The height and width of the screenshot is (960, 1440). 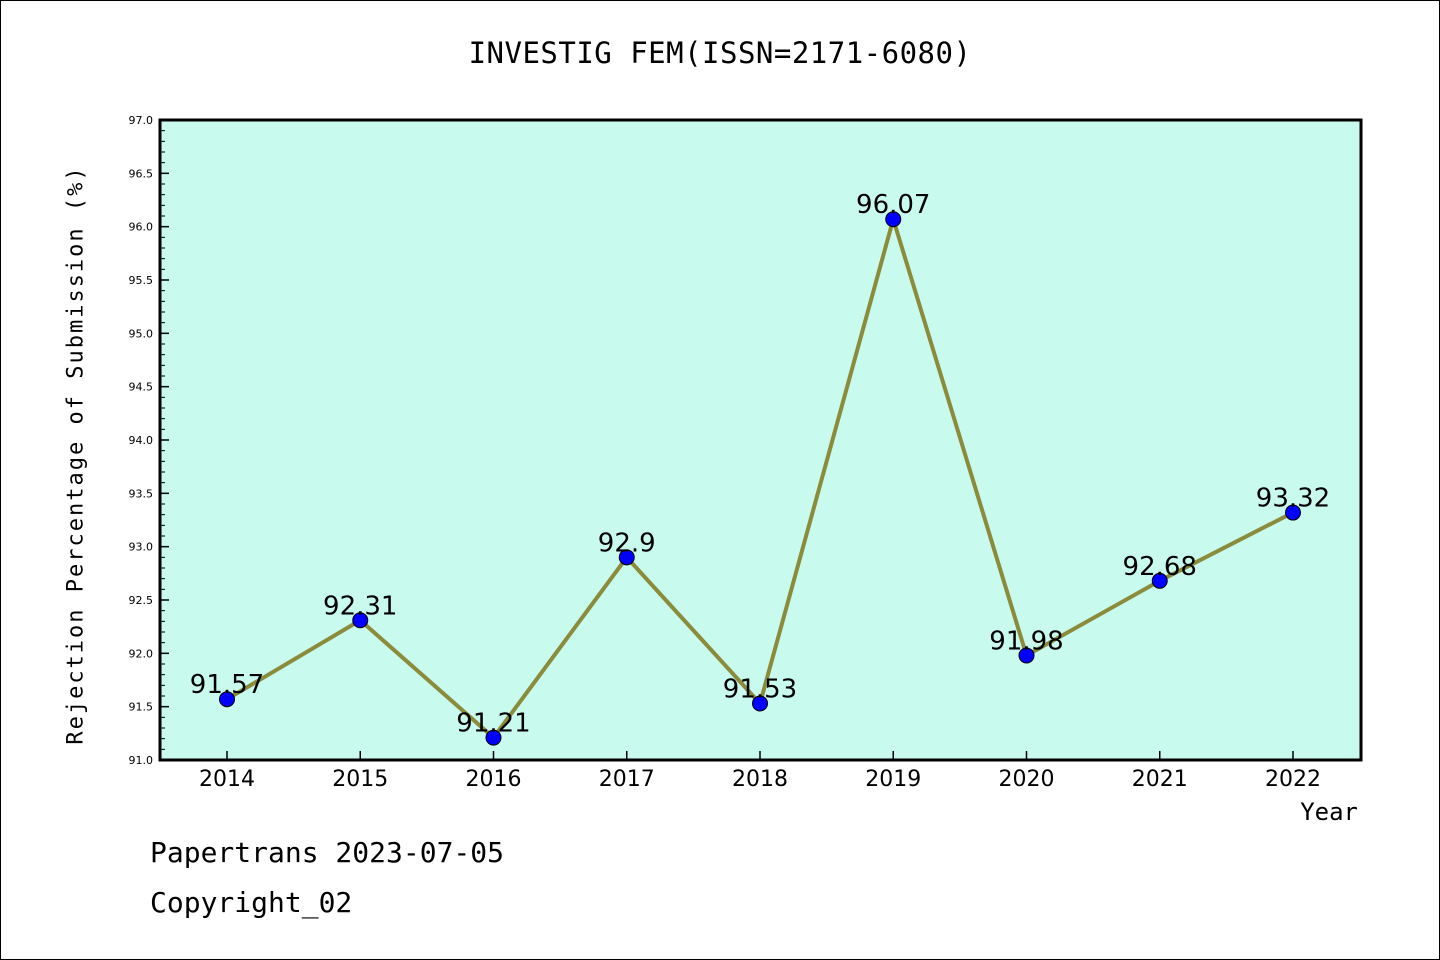 I want to click on x-tick-label: 2022, so click(x=1293, y=779).